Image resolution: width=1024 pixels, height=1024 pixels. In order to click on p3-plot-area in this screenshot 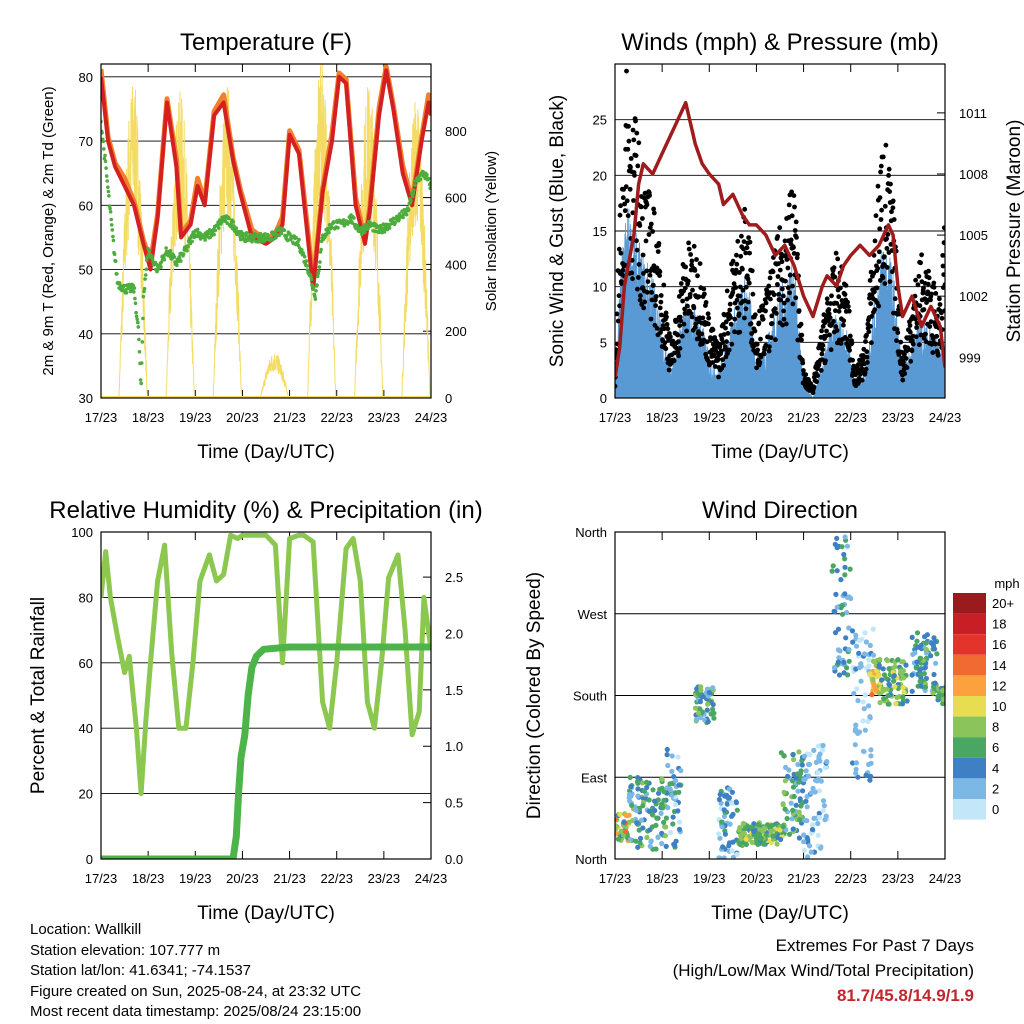, I will do `click(266, 695)`.